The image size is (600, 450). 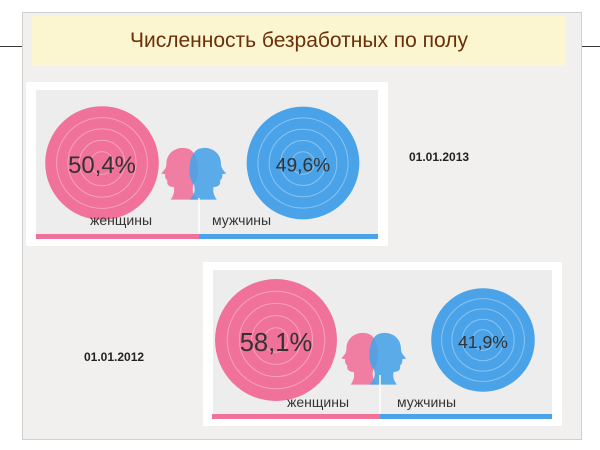 I want to click on women-category-label-2013: женщины, so click(x=121, y=220).